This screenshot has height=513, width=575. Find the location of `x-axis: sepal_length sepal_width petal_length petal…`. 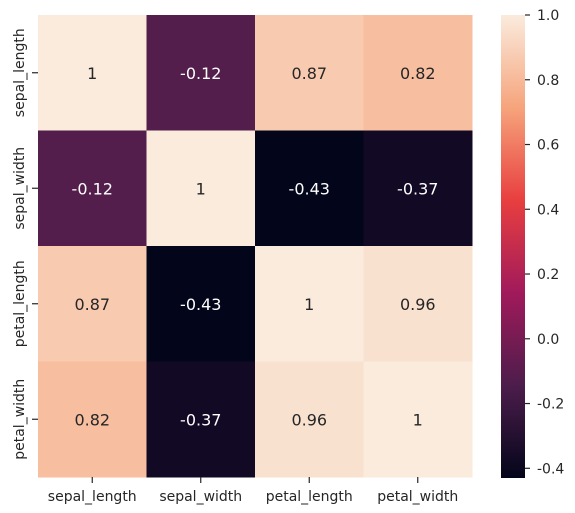

x-axis: sepal_length sepal_width petal_length petal… is located at coordinates (253, 491).